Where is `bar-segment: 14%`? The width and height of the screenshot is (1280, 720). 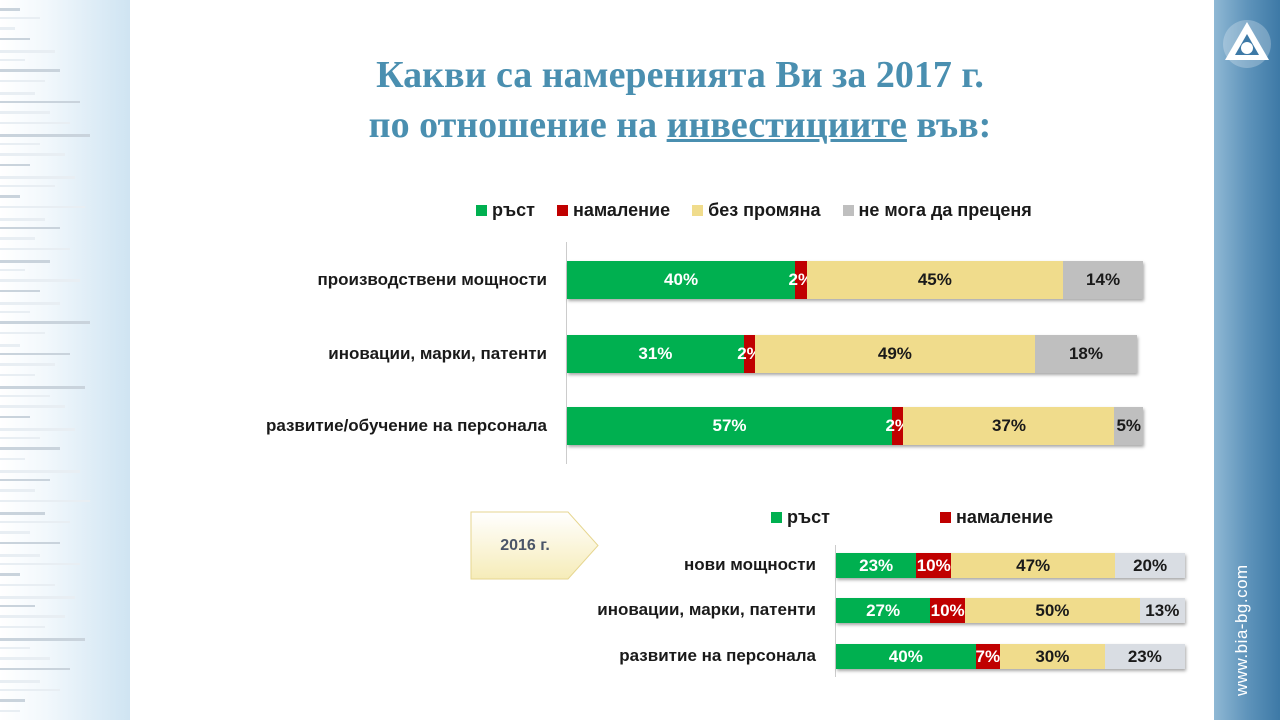 bar-segment: 14% is located at coordinates (1103, 280).